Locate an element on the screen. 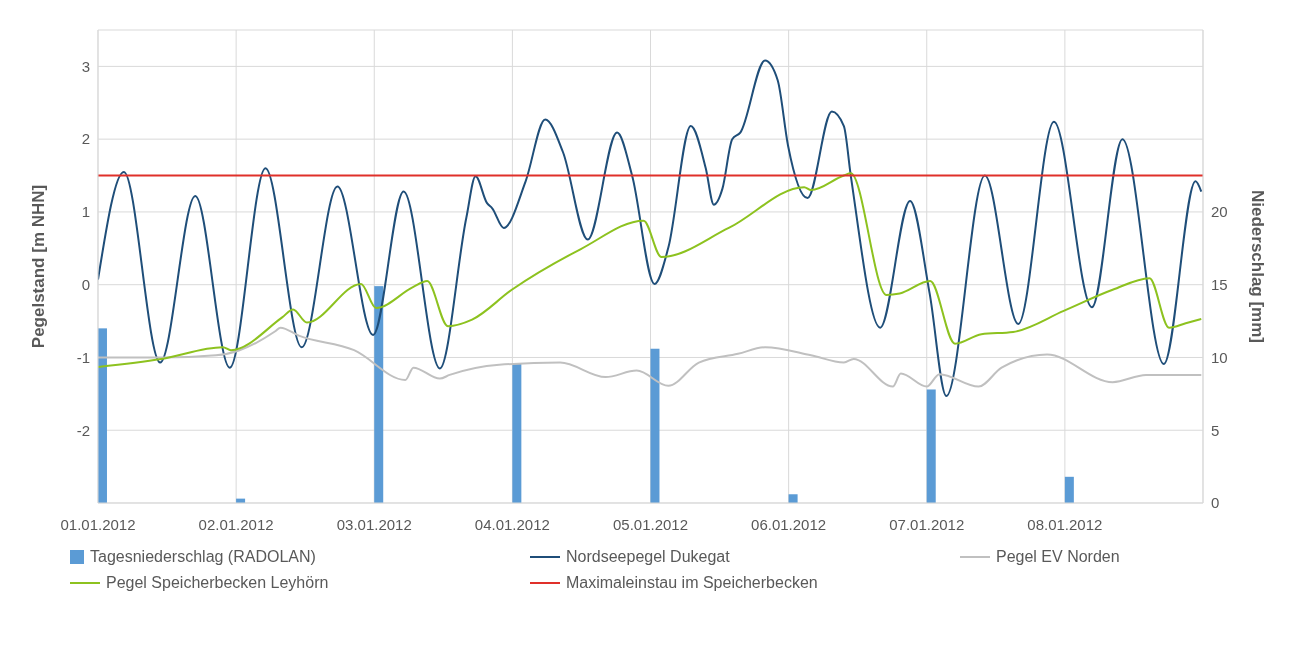  legend-label: Pegel Speicherbecken Leyhörn is located at coordinates (217, 583).